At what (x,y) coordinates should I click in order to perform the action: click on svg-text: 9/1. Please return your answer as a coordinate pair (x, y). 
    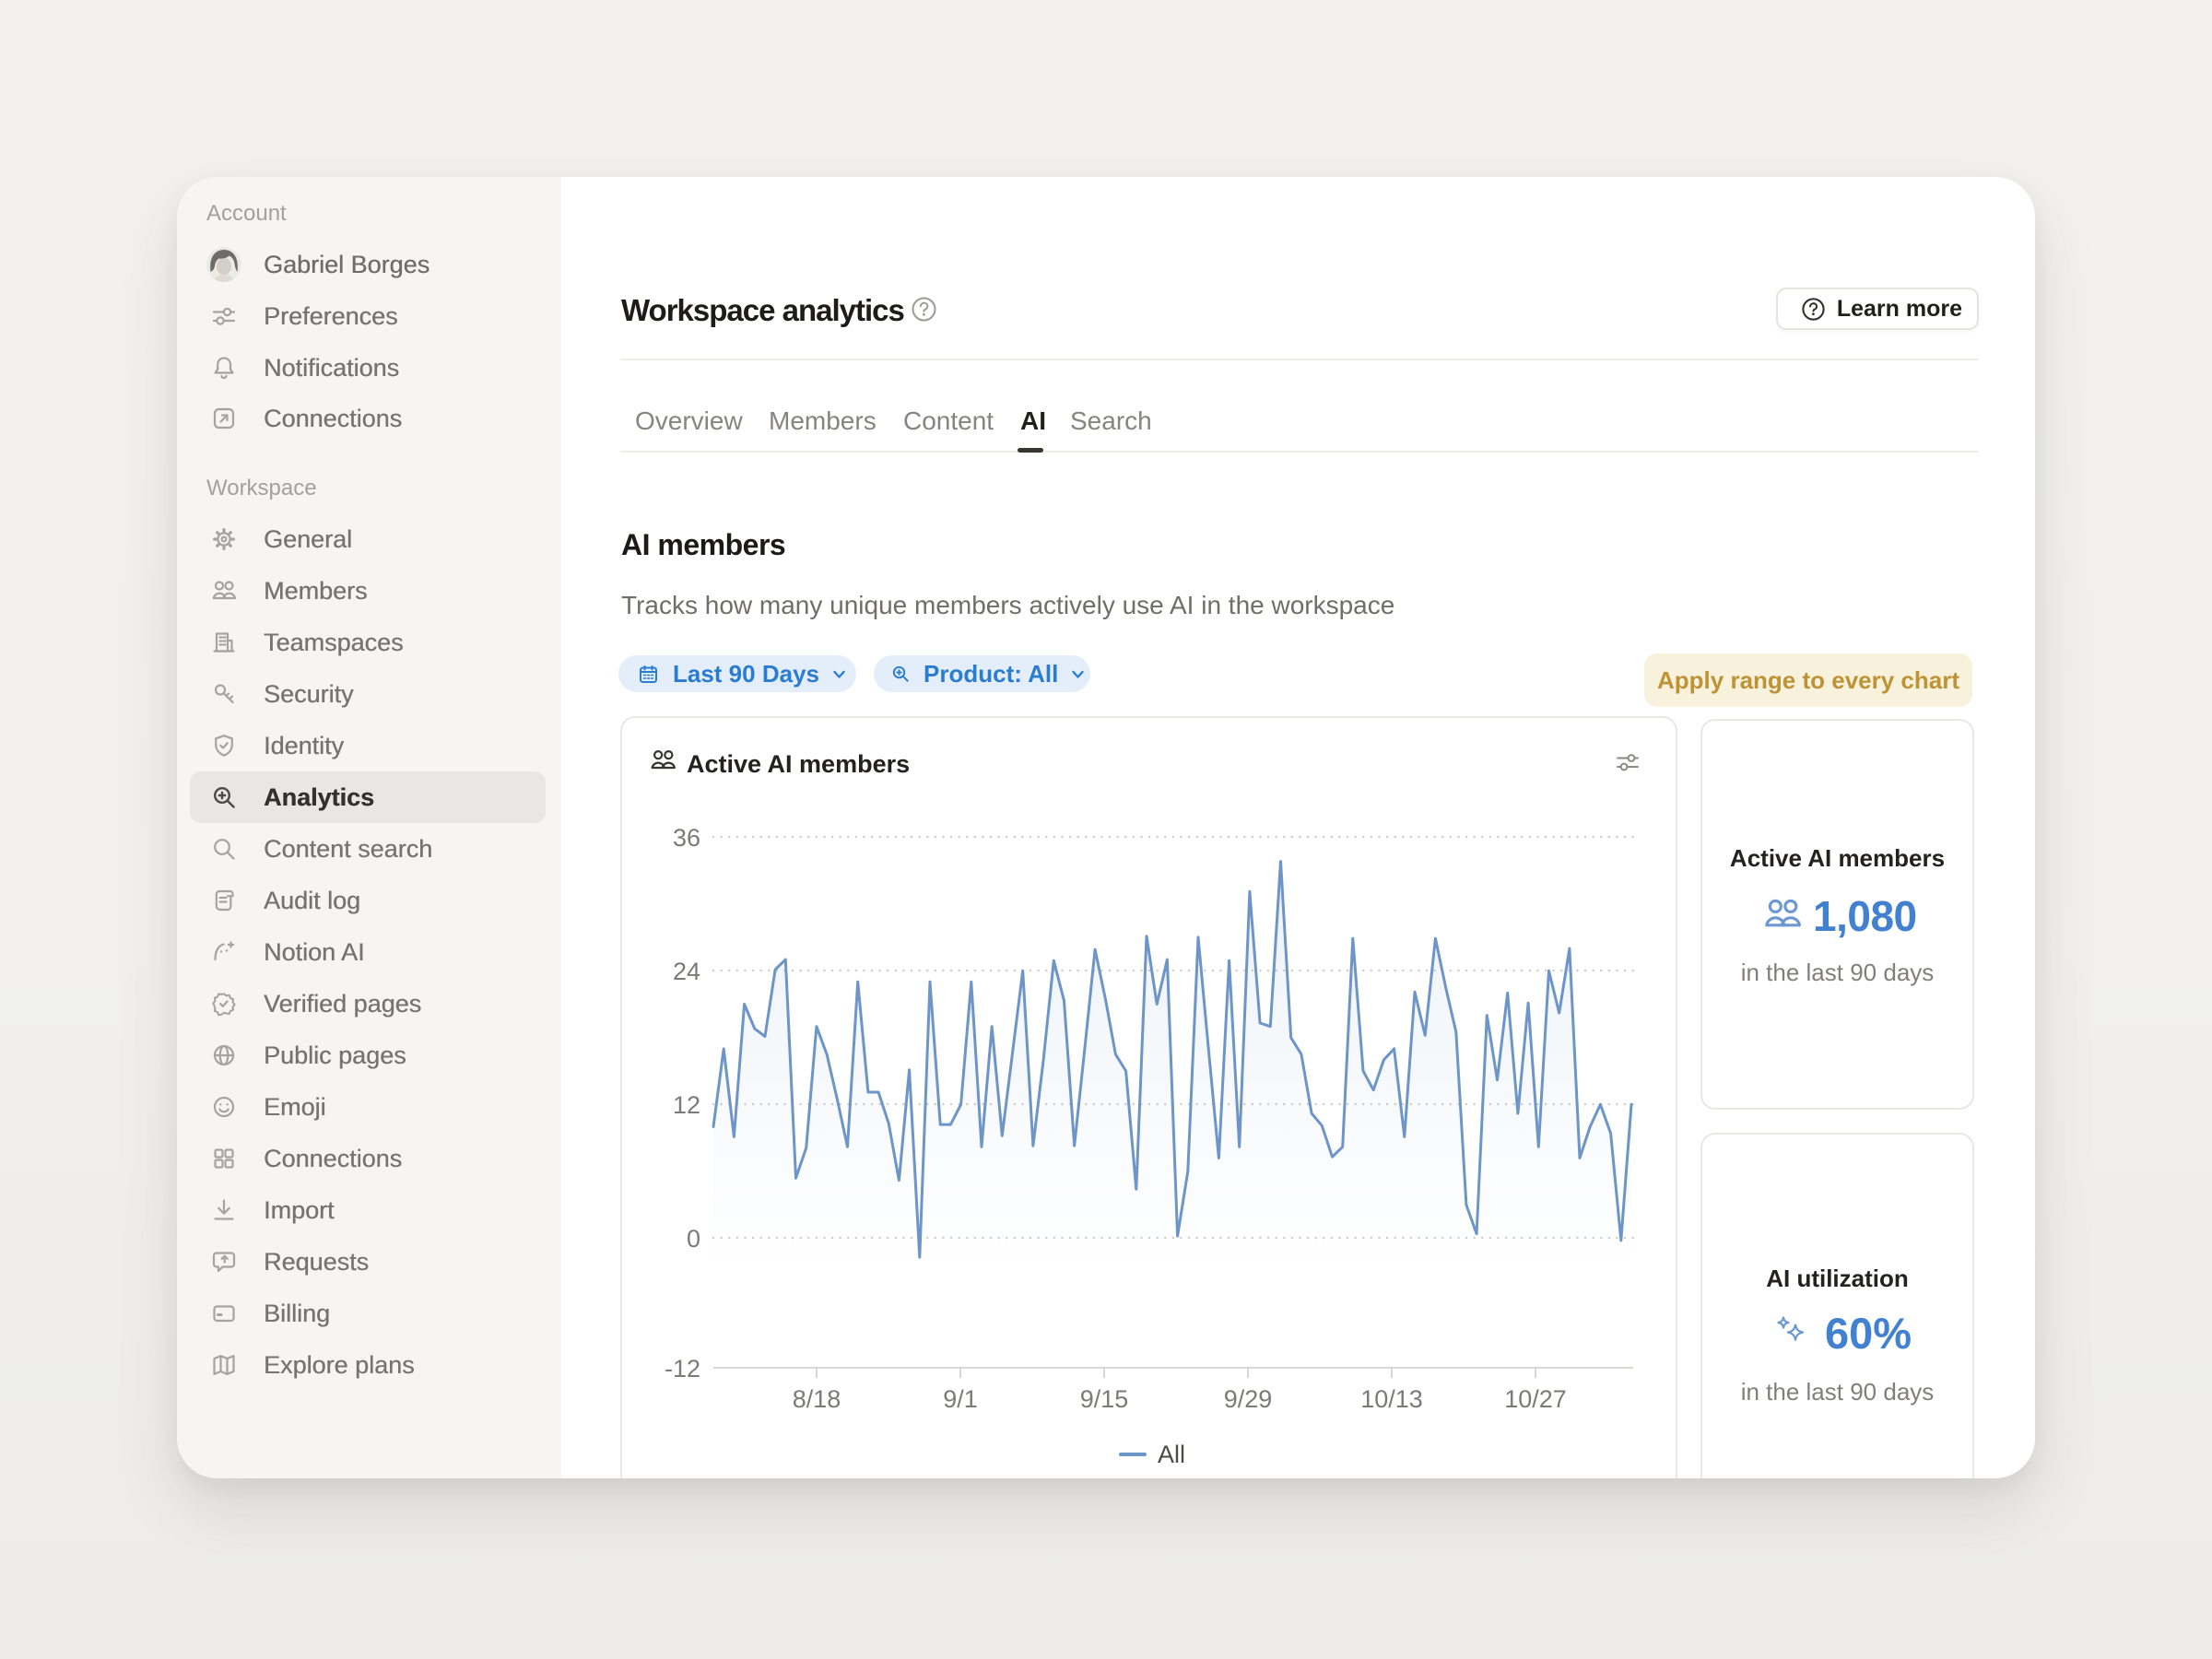
    Looking at the image, I should click on (960, 1399).